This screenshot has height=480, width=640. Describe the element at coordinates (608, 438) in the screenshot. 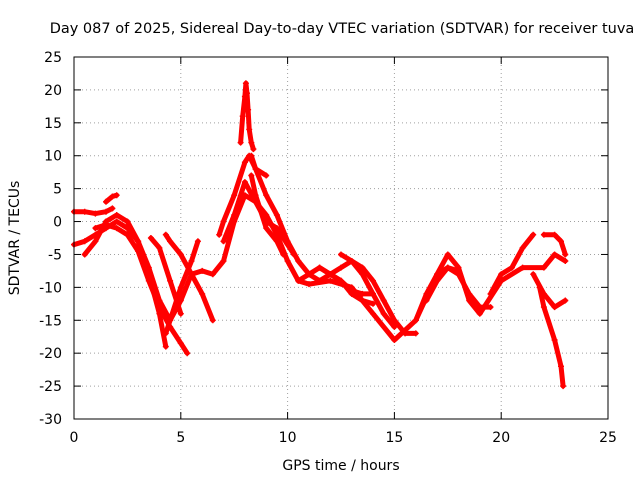

I see `x-tick-label: 25` at that location.